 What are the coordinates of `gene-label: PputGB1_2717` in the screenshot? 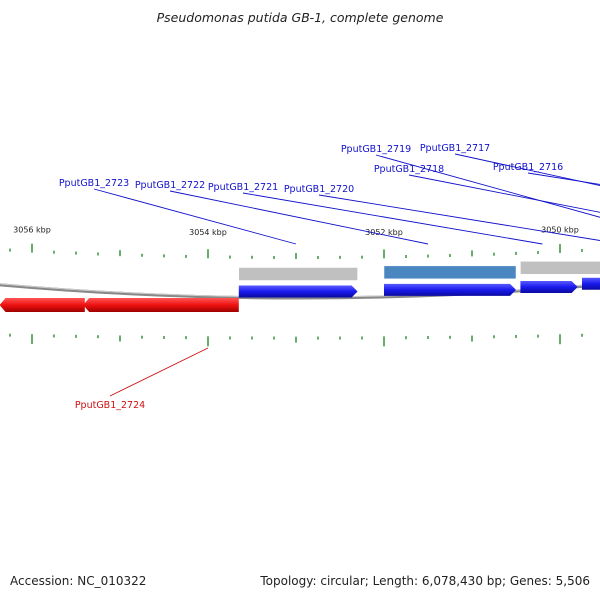 It's located at (455, 148).